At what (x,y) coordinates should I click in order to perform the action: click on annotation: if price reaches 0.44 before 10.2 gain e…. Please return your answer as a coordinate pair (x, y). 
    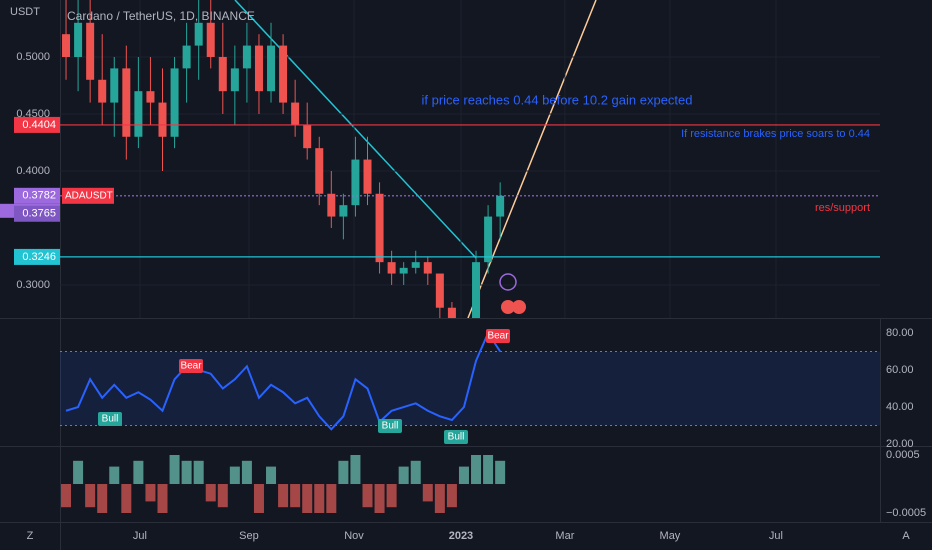
    Looking at the image, I should click on (556, 99).